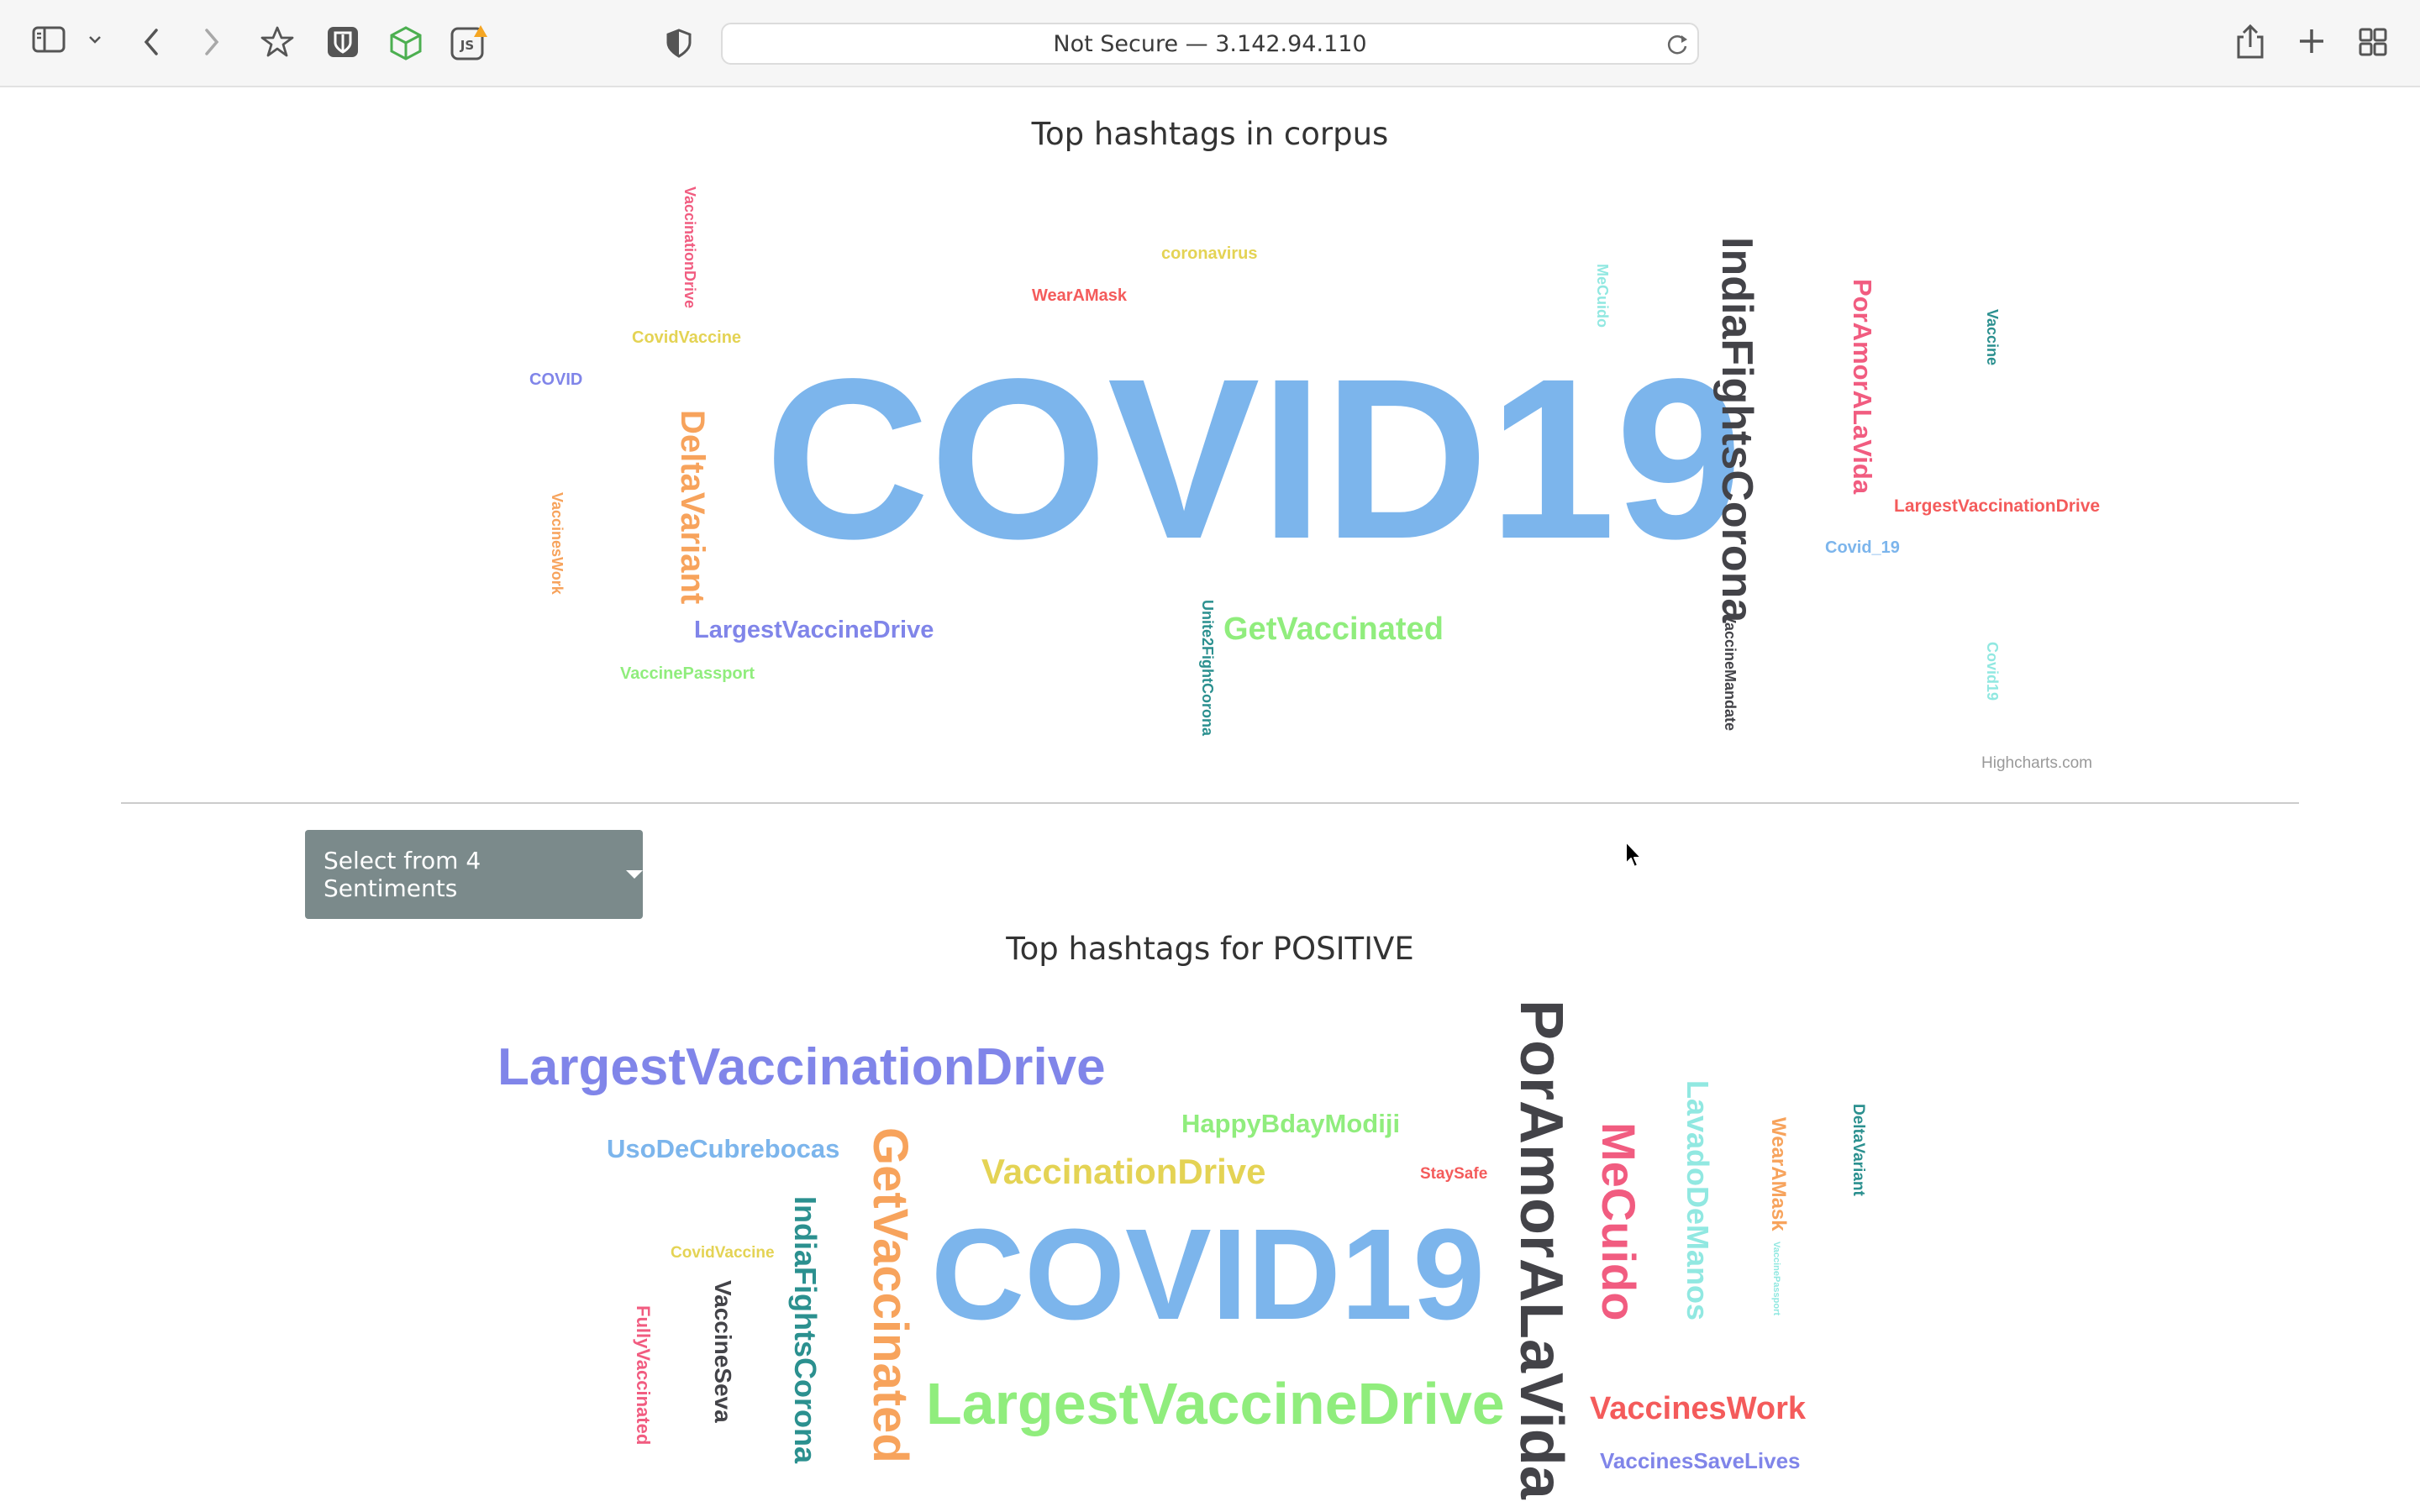 The height and width of the screenshot is (1512, 2420). I want to click on reload-icon, so click(1677, 46).